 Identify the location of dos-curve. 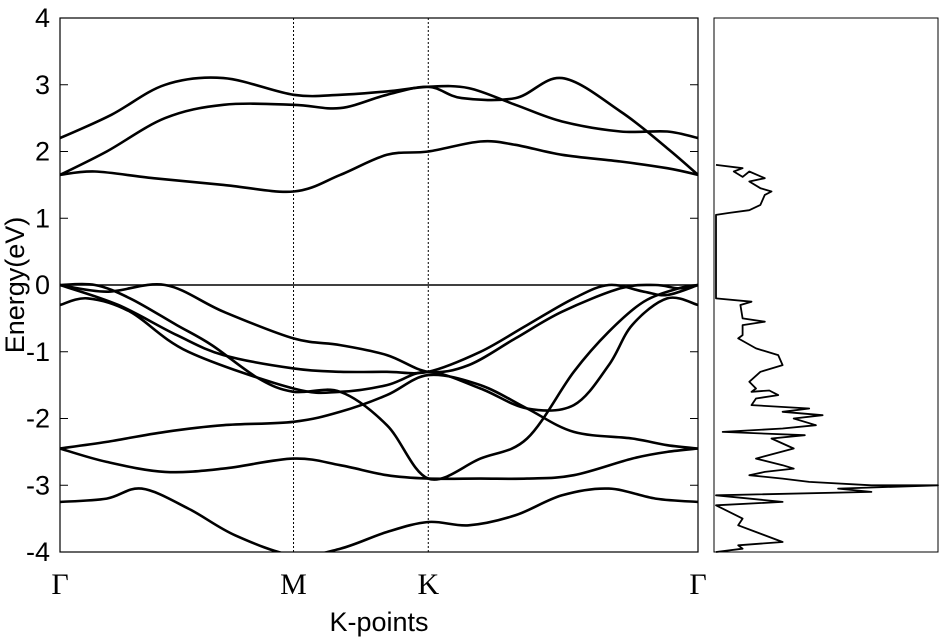
(827, 358).